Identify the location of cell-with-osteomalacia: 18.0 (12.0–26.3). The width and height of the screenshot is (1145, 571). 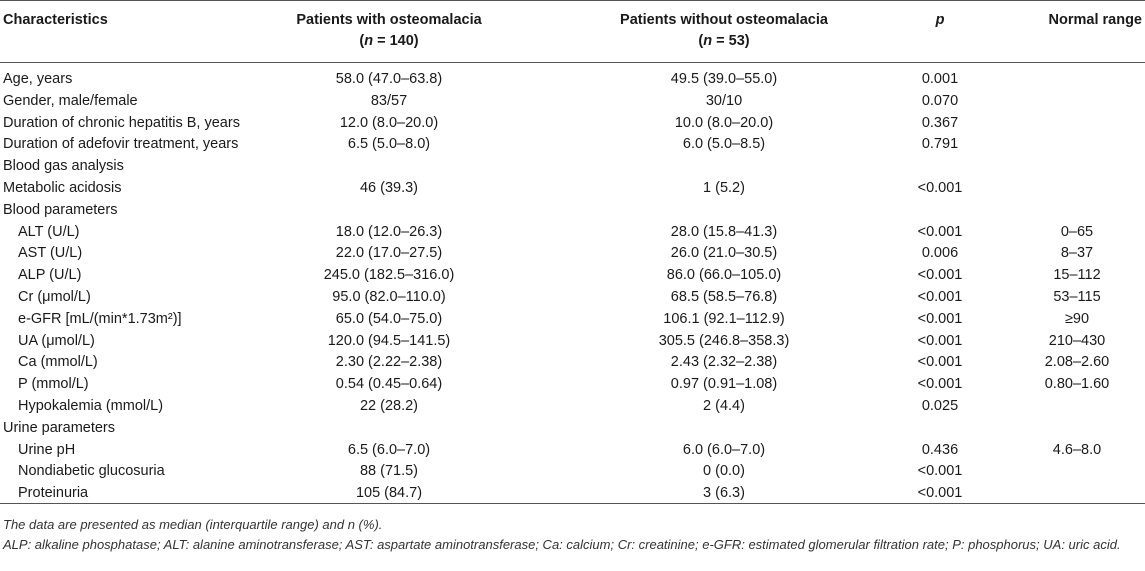
(389, 231).